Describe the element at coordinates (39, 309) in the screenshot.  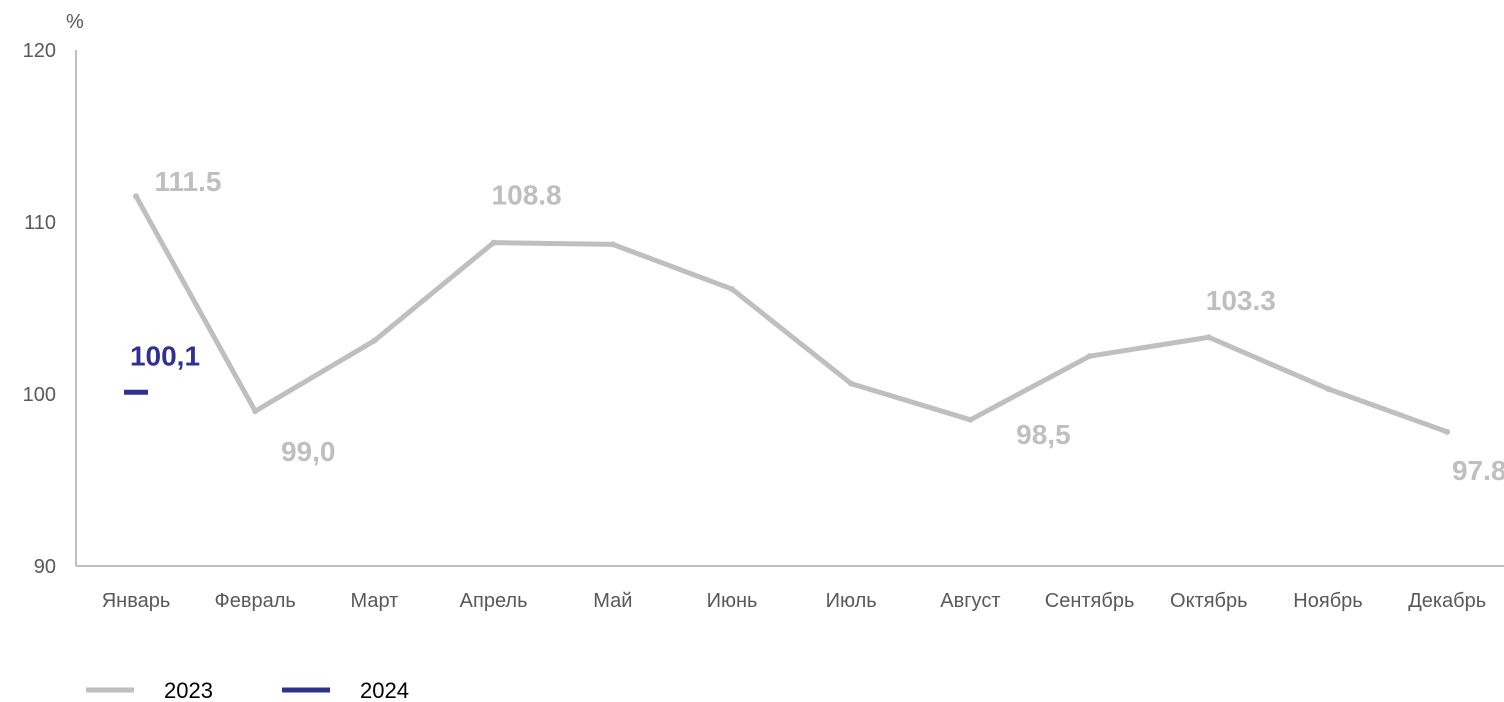
I see `y-axis-ticks: 90 100 110 120` at that location.